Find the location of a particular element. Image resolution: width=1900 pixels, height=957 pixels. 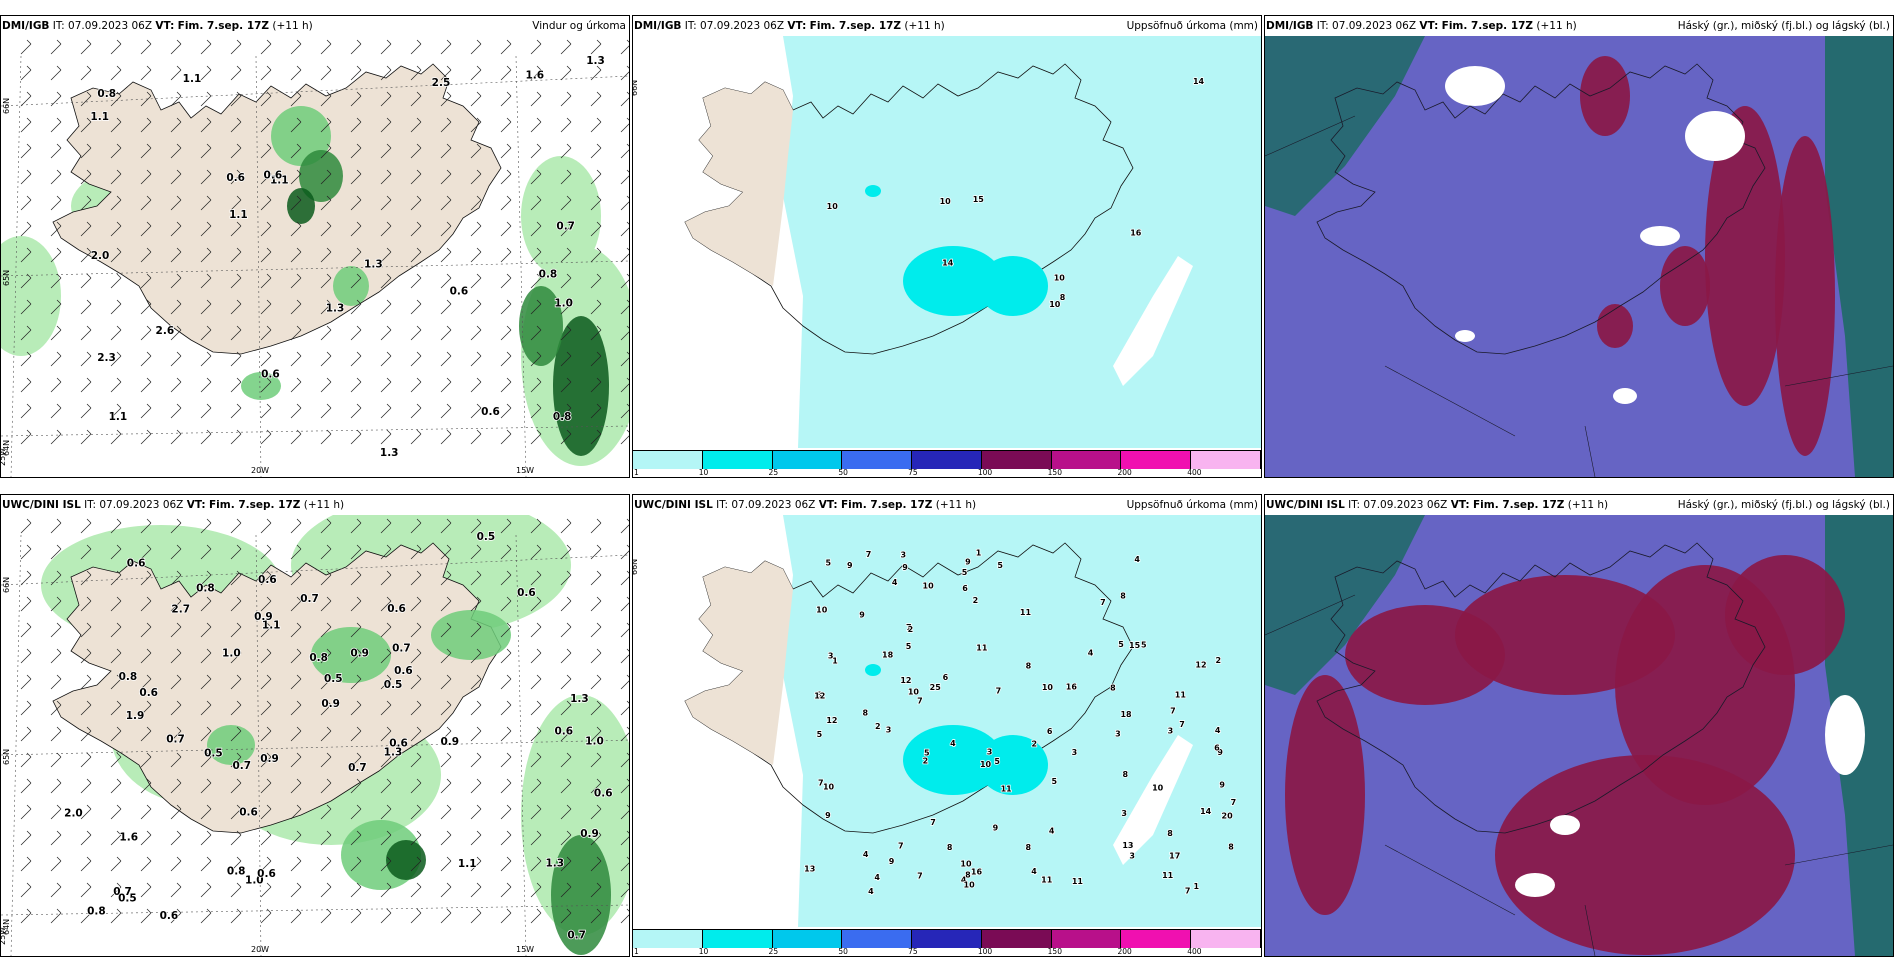

colorbar-tick-label: 200 is located at coordinates (1124, 951).